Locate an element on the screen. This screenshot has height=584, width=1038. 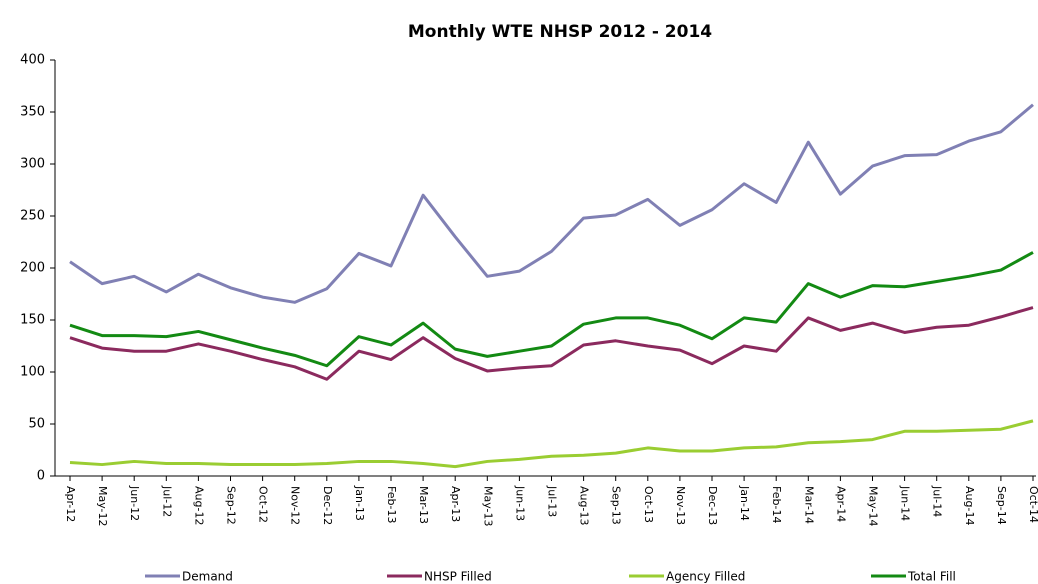
chart-title: Monthly WTE NHSP 2012 - 2014 is located at coordinates (560, 32).